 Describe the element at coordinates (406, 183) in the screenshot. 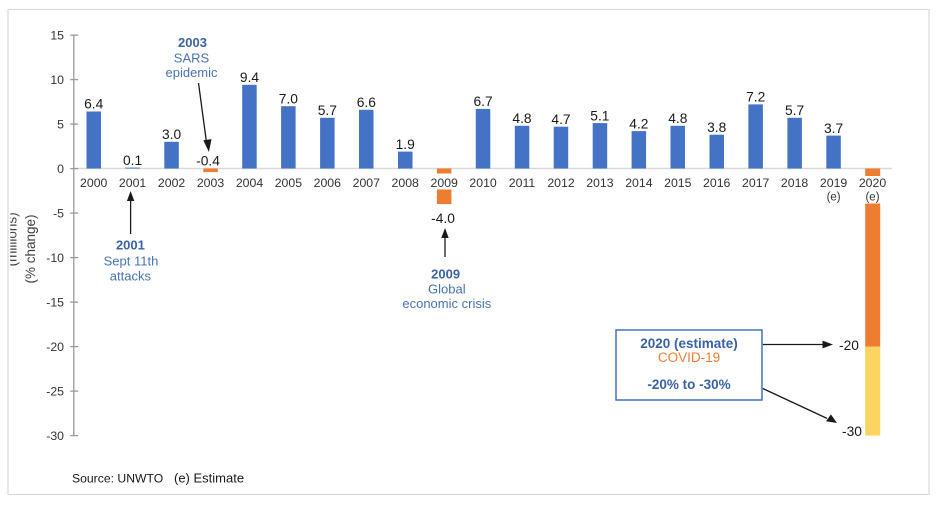

I see `svg-text: 2008` at that location.